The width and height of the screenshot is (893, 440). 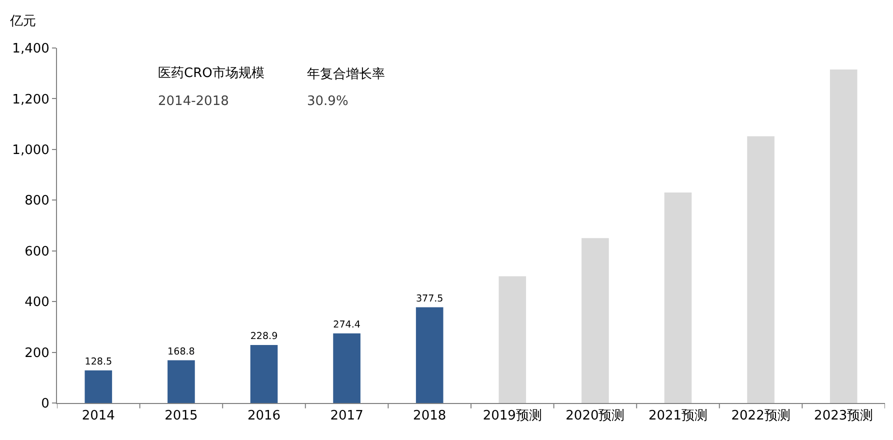 What do you see at coordinates (98, 416) in the screenshot?
I see `x-tick-label: 2014` at bounding box center [98, 416].